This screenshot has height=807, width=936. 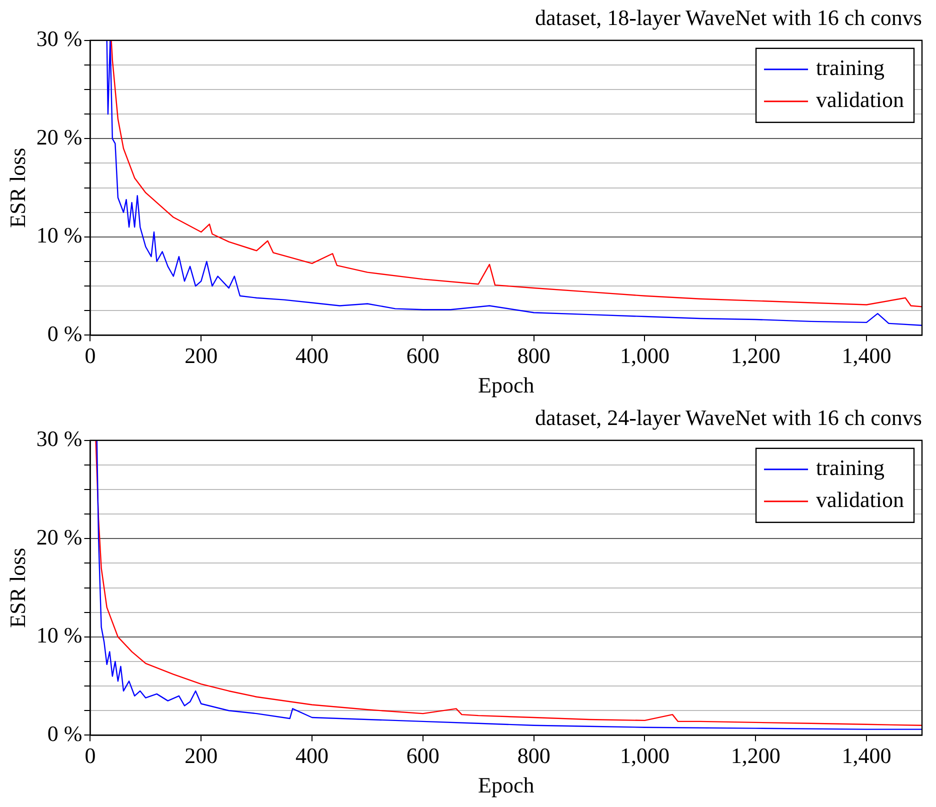 I want to click on chart-title: dataset, 24-layer WaveNet with 16 ch convs, so click(x=728, y=417).